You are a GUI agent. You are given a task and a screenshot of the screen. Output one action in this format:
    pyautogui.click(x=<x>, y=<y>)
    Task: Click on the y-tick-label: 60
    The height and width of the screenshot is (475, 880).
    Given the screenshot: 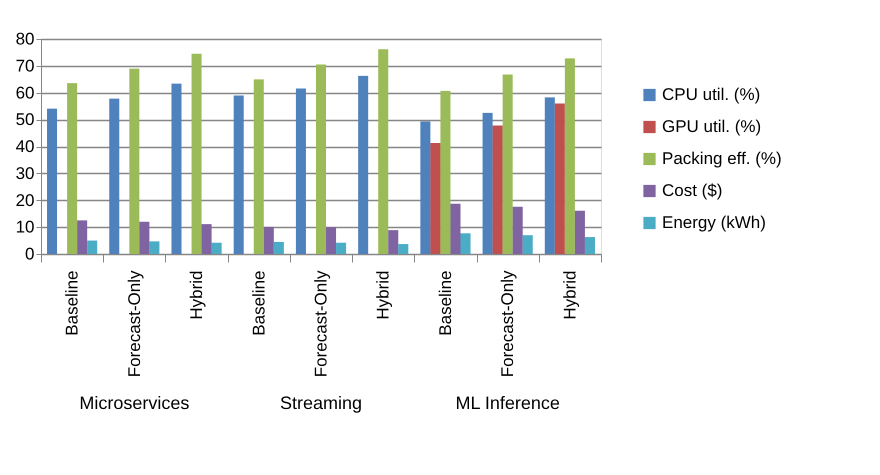 What is the action you would take?
    pyautogui.click(x=25, y=92)
    